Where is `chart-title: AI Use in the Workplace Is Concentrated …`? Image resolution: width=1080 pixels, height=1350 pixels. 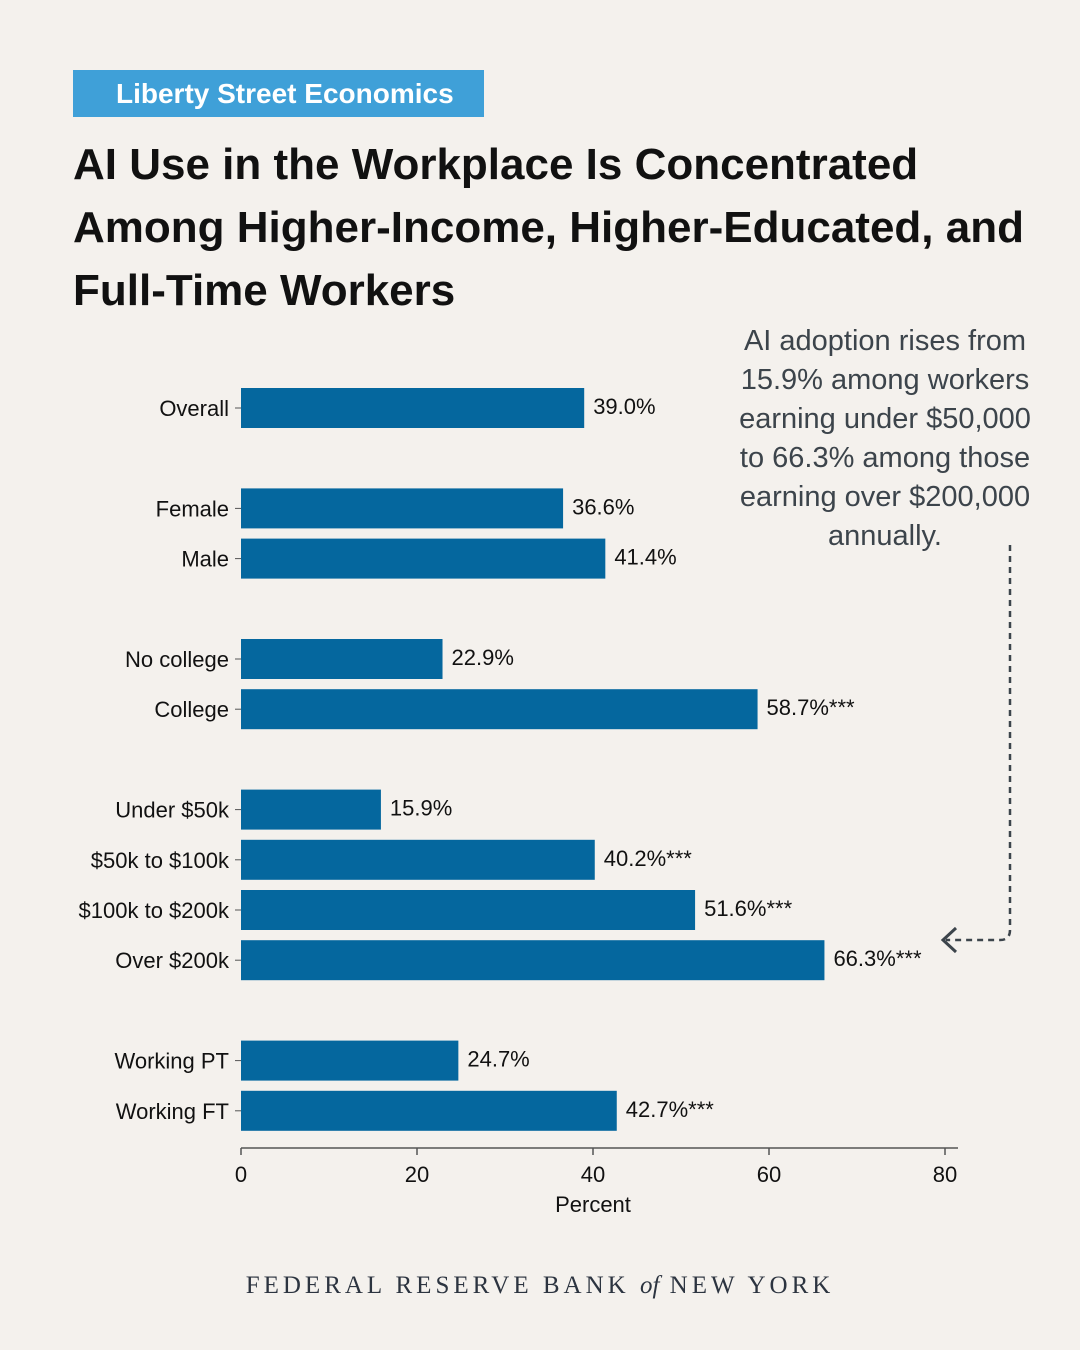
chart-title: AI Use in the Workplace Is Concentrated … is located at coordinates (548, 227).